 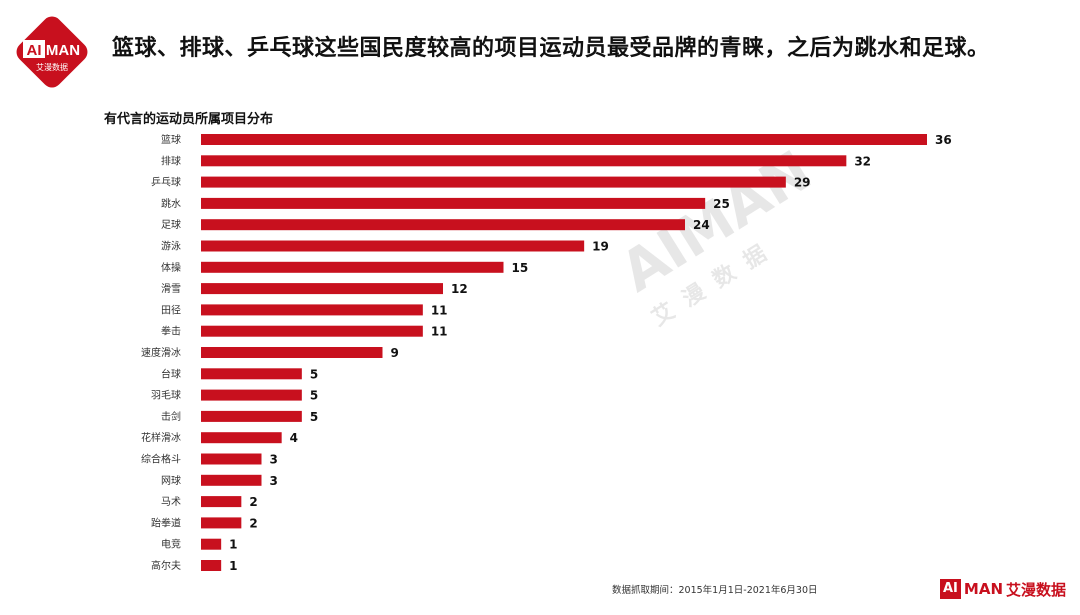 I want to click on value-label: 29, so click(x=802, y=183).